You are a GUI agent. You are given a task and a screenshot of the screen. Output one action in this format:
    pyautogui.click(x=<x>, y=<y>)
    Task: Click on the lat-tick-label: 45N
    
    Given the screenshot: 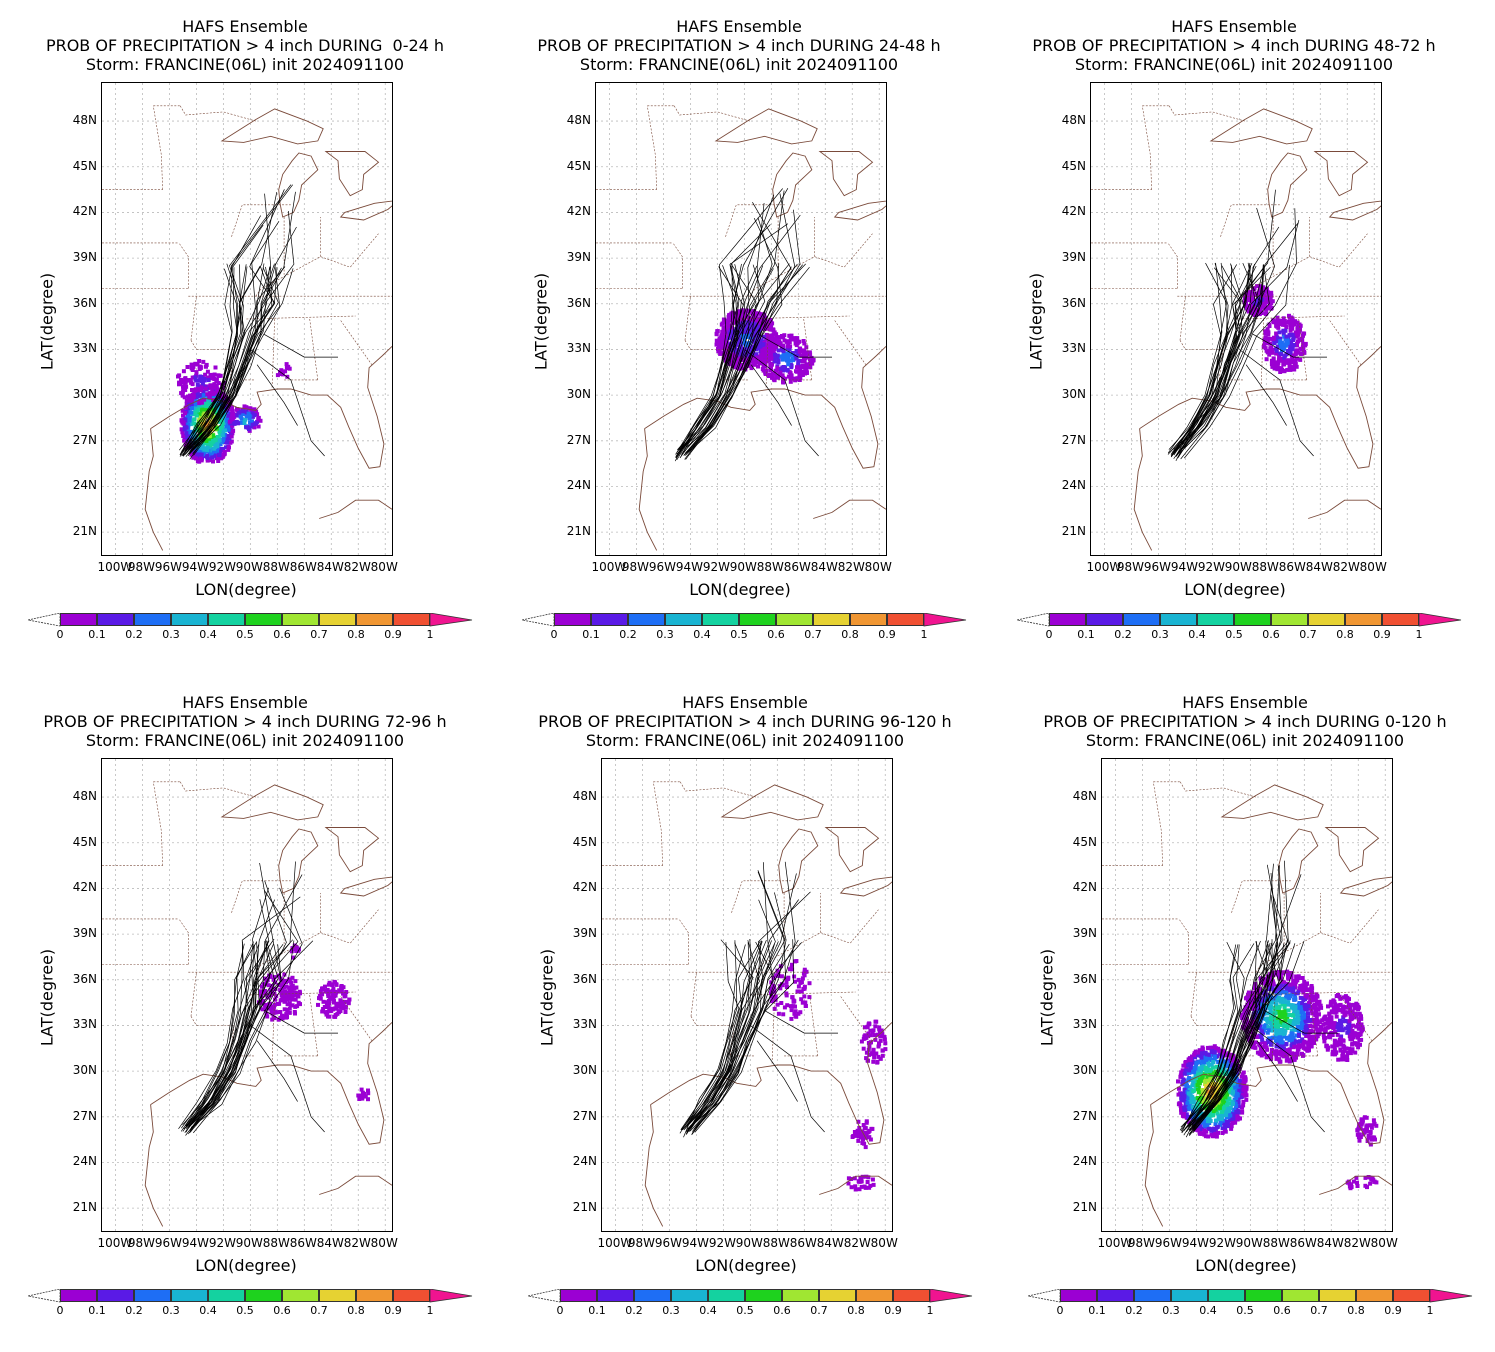 What is the action you would take?
    pyautogui.click(x=578, y=165)
    